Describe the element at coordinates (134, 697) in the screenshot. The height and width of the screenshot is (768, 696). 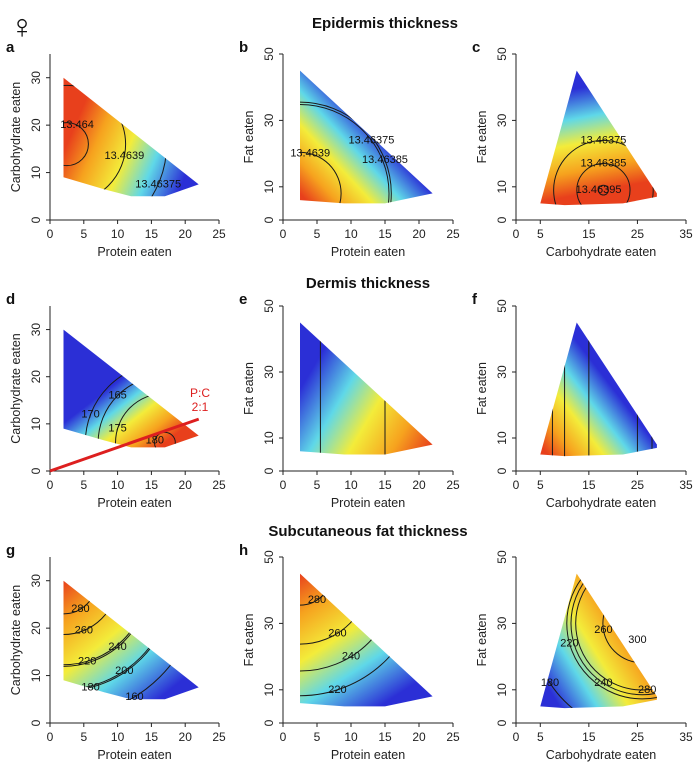
I see `contour-label: 160` at that location.